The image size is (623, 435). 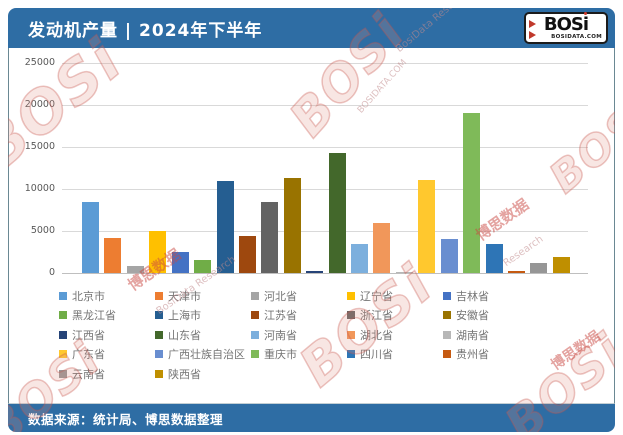 I want to click on legend-label: 广西壮族自治区, so click(x=206, y=355).